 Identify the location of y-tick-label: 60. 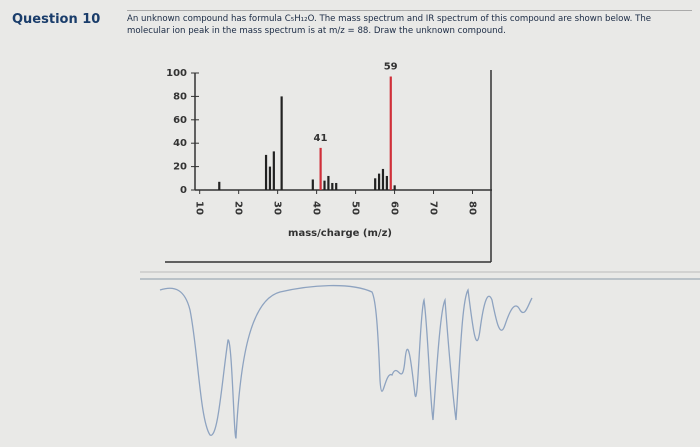
(180, 120).